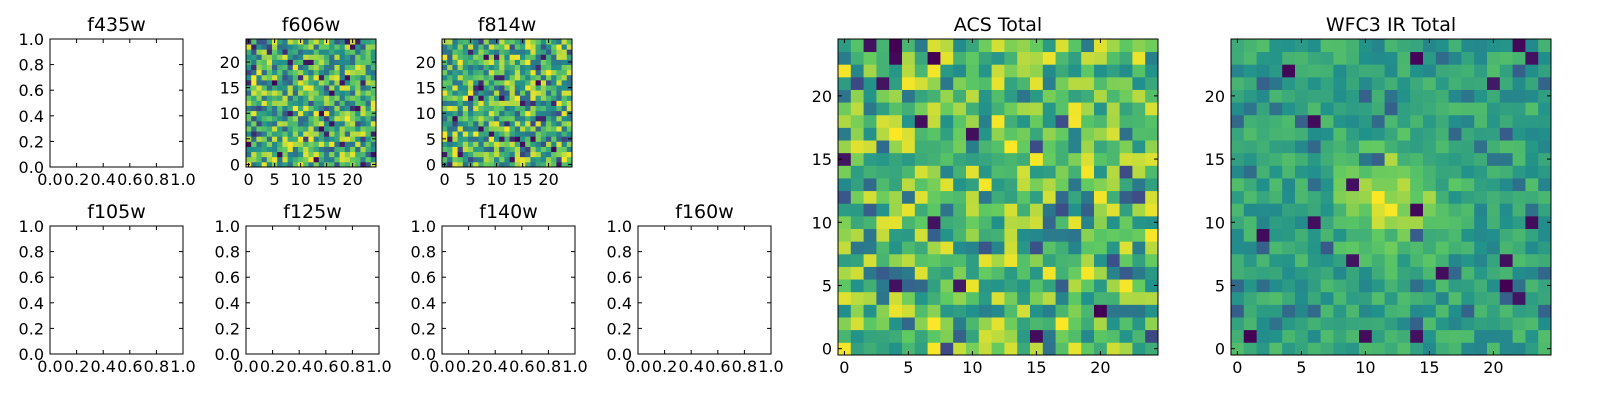 The width and height of the screenshot is (1600, 400). Describe the element at coordinates (227, 252) in the screenshot. I see `y-tick-label: 0.8` at that location.